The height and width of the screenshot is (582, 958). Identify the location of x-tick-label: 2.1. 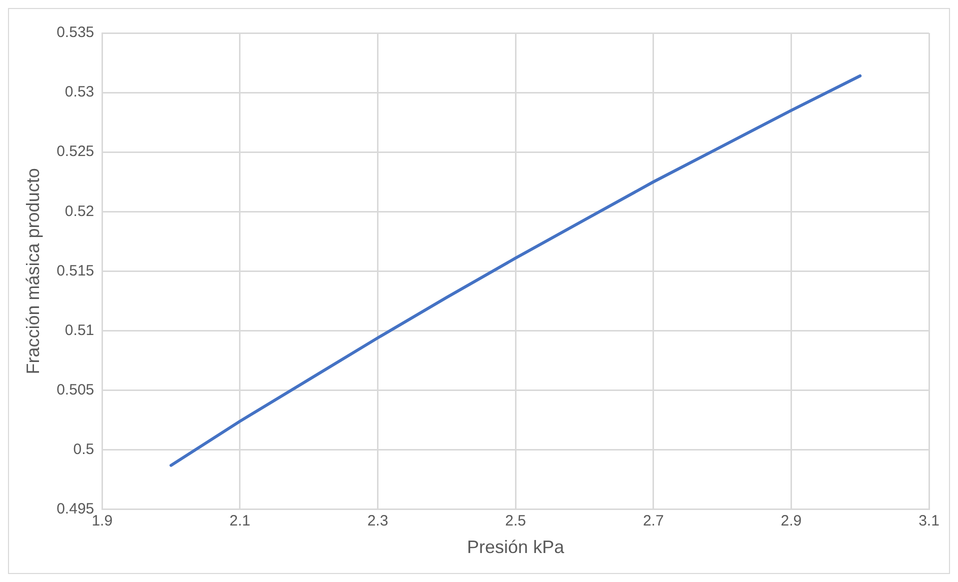
(240, 521).